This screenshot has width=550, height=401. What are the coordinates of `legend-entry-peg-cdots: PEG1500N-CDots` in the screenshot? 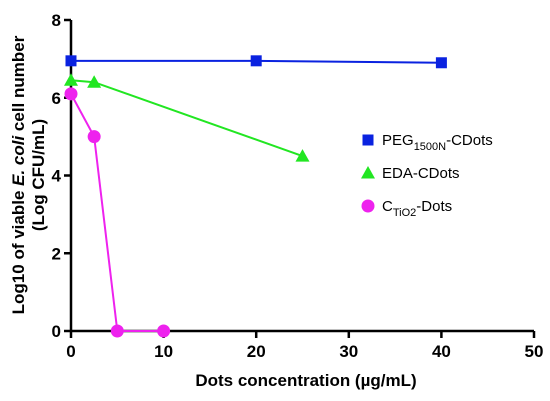 It's located at (427, 142).